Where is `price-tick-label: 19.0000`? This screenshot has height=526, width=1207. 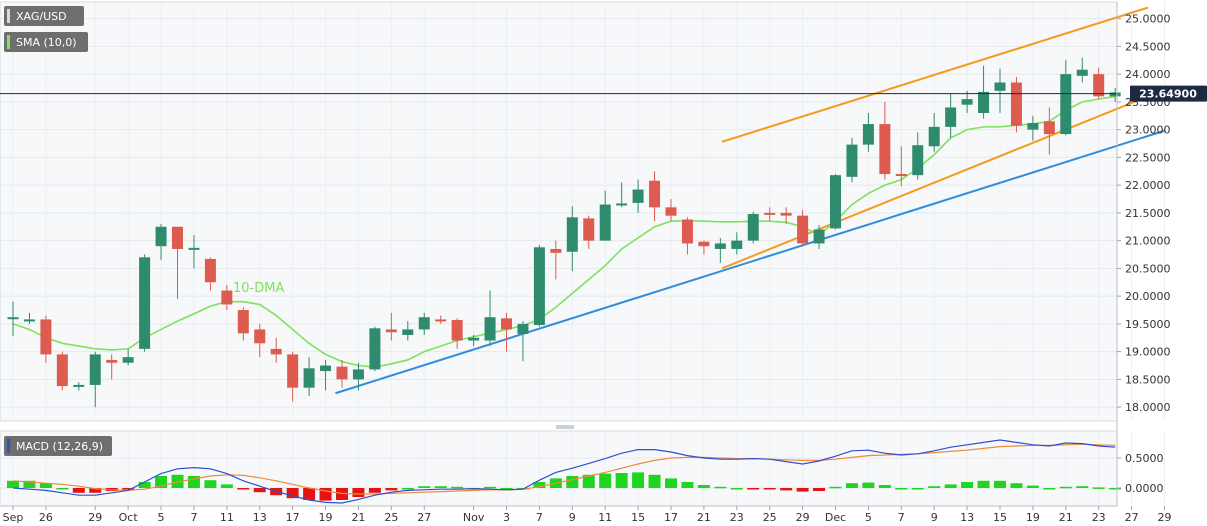 price-tick-label: 19.0000 is located at coordinates (1148, 352).